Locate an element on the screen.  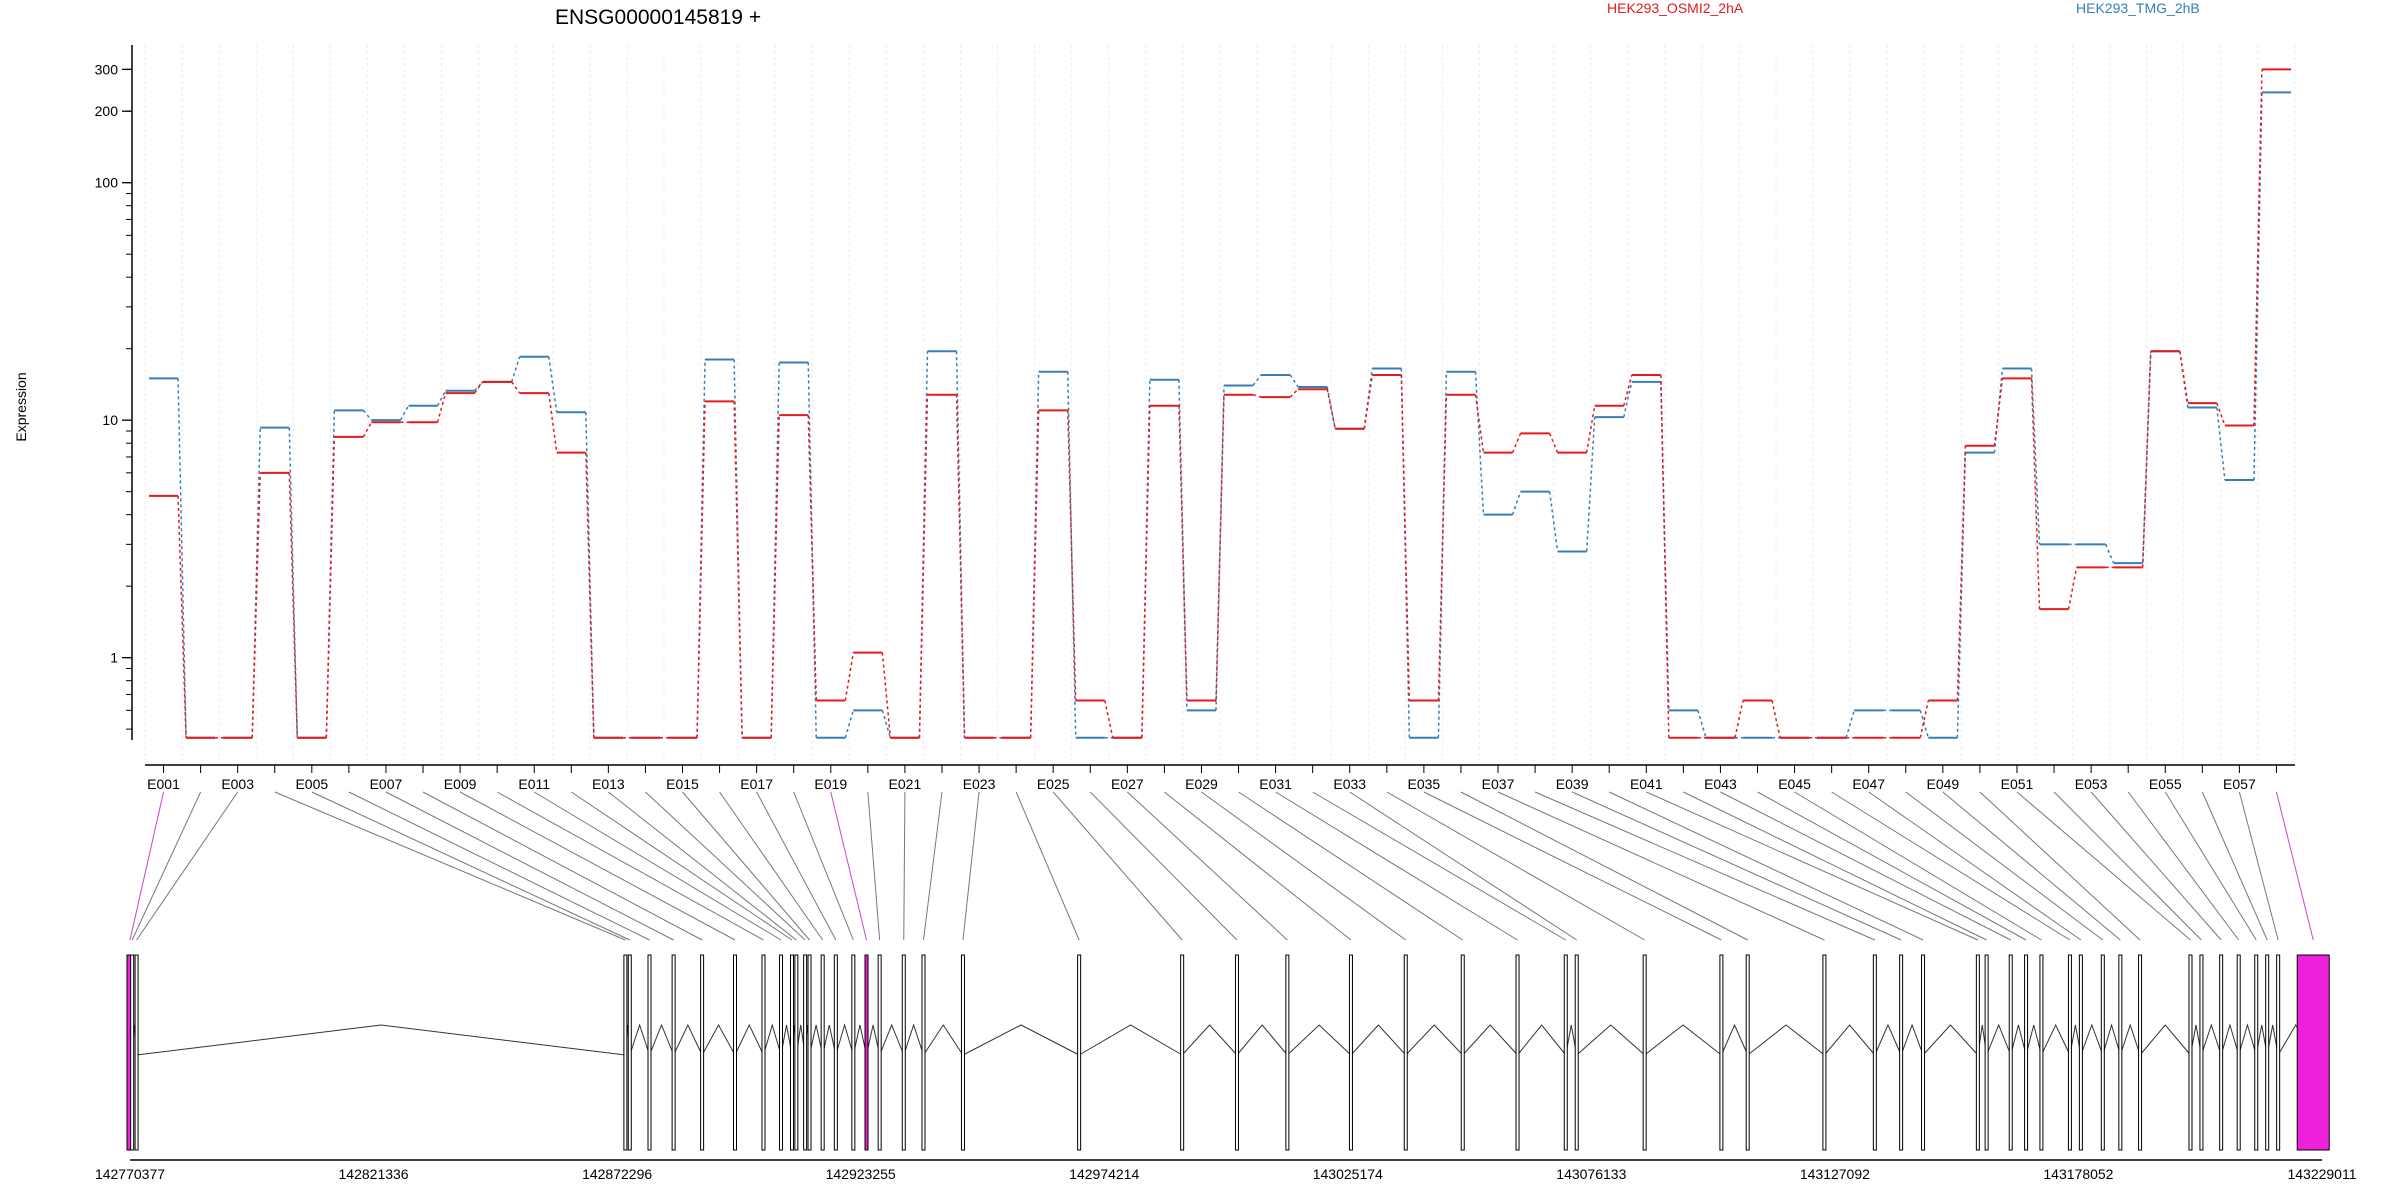
exon-tick-label: E027 is located at coordinates (1127, 784).